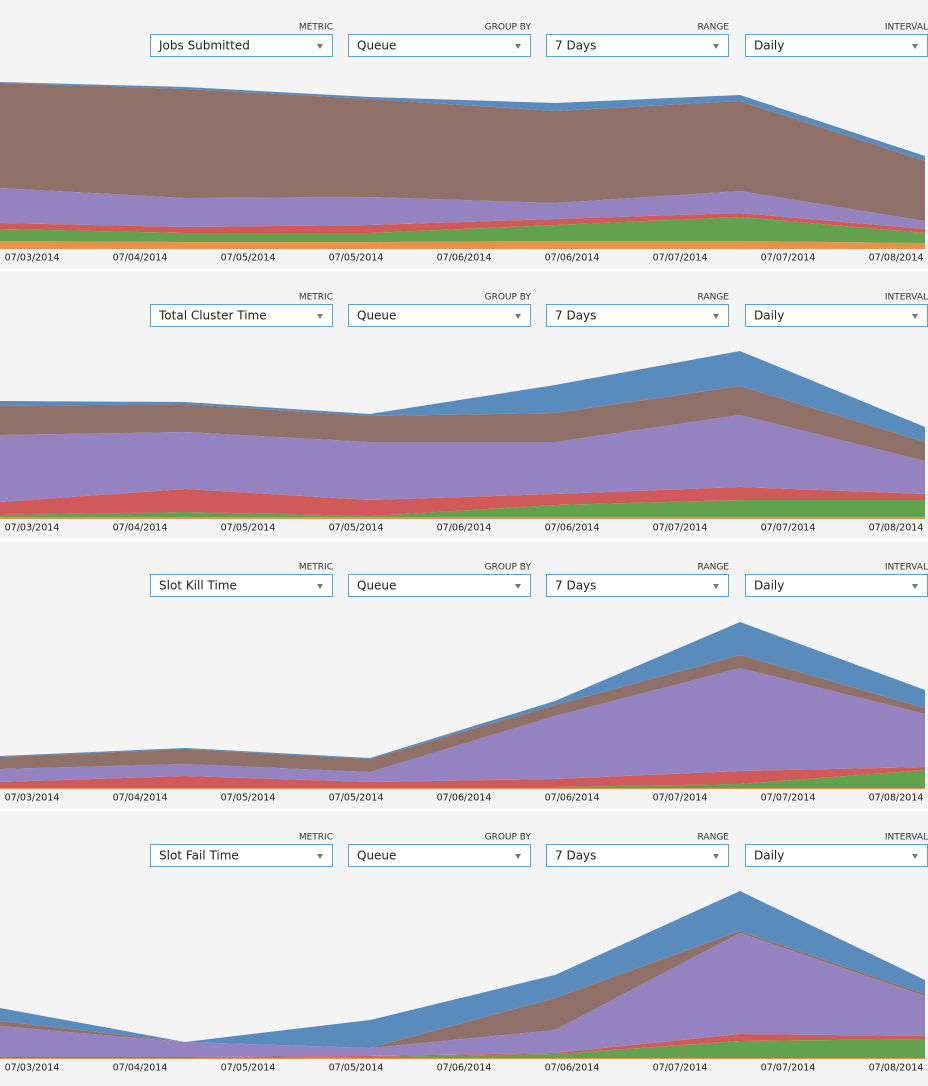 The width and height of the screenshot is (928, 1086). What do you see at coordinates (199, 856) in the screenshot?
I see `dropdown-value: Slot Fail Time` at bounding box center [199, 856].